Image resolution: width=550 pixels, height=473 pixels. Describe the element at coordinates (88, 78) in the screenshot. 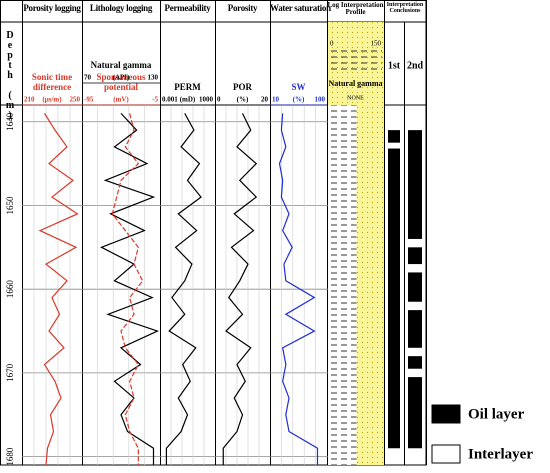

I see `scale-min: 70` at that location.